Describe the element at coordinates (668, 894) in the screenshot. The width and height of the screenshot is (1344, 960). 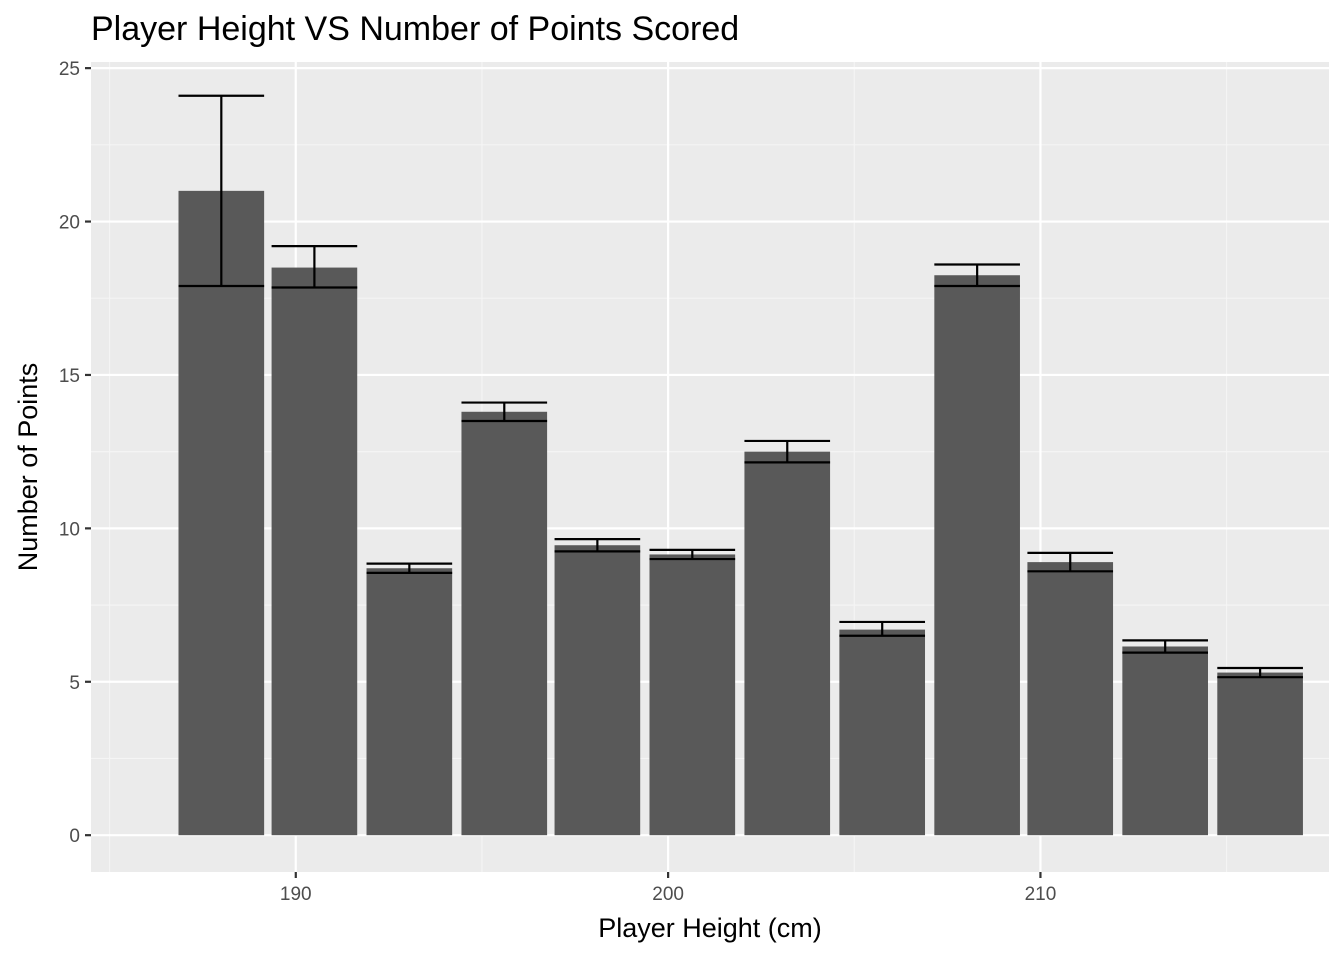
I see `x-tick-label: 200` at that location.